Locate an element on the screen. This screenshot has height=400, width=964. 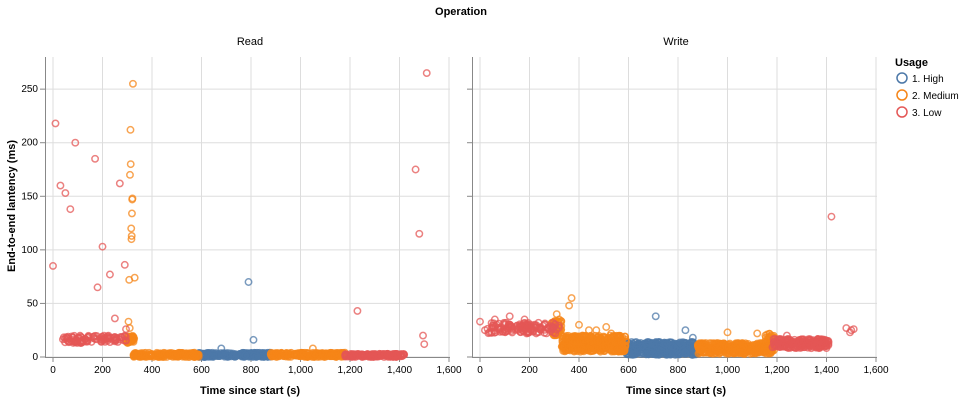
x-tick-label: 0 is located at coordinates (480, 370).